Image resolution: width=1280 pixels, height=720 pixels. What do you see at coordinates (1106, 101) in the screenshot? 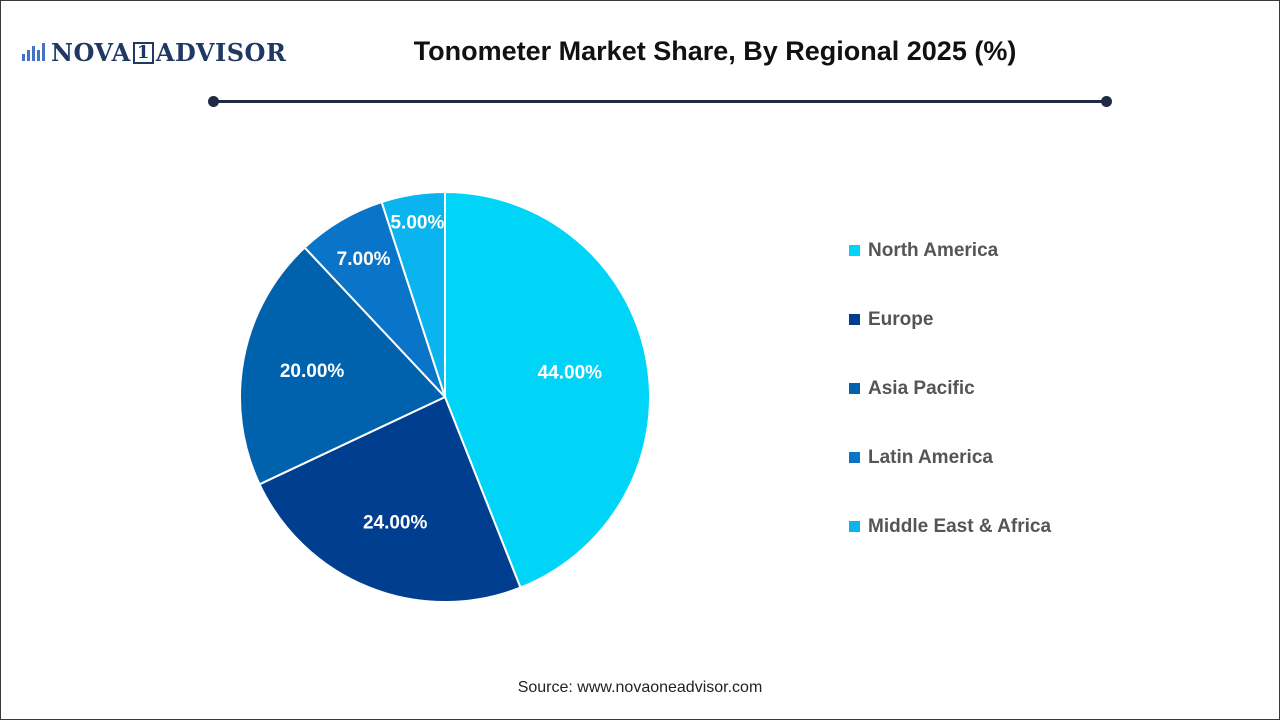
I see `divider-dot-right` at bounding box center [1106, 101].